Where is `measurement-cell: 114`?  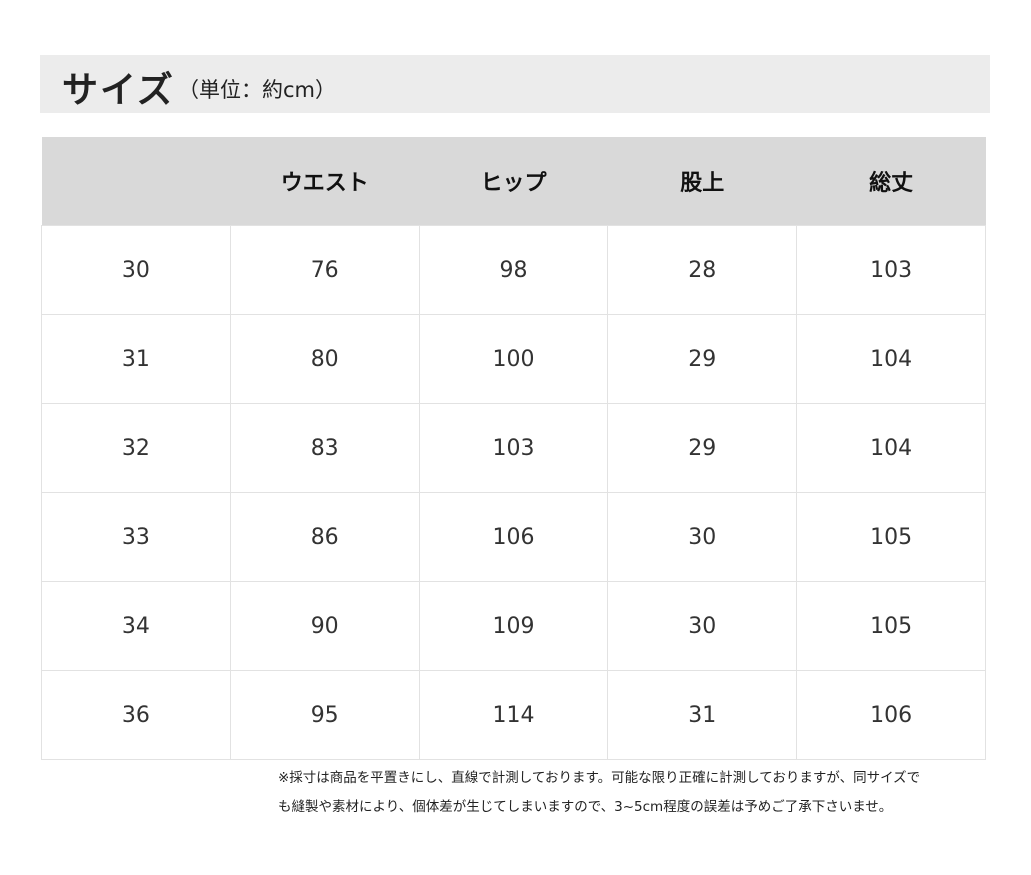
measurement-cell: 114 is located at coordinates (513, 715).